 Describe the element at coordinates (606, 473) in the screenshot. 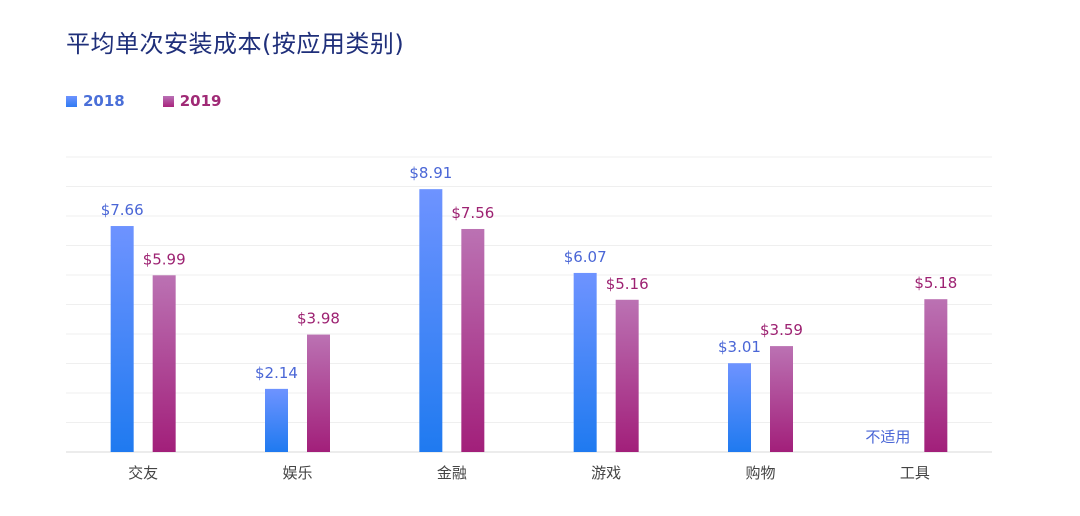

I see `category-label: 游戏` at that location.